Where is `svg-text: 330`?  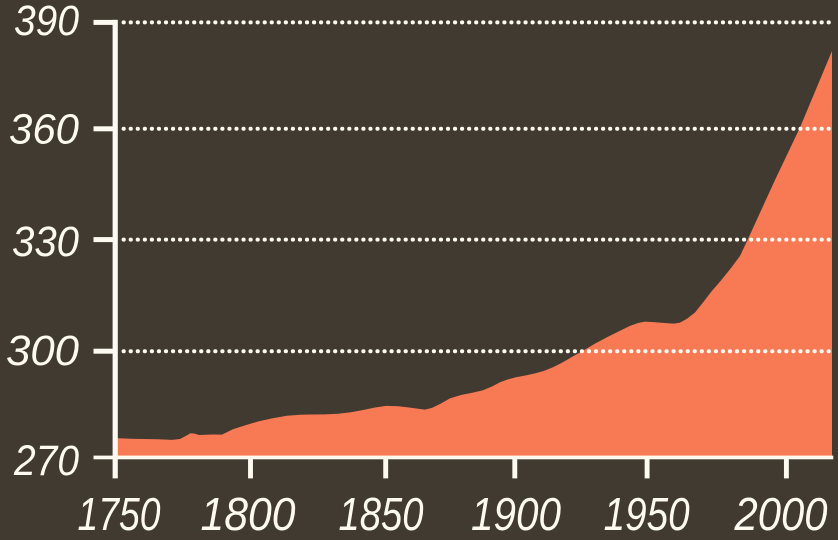
svg-text: 330 is located at coordinates (45, 242).